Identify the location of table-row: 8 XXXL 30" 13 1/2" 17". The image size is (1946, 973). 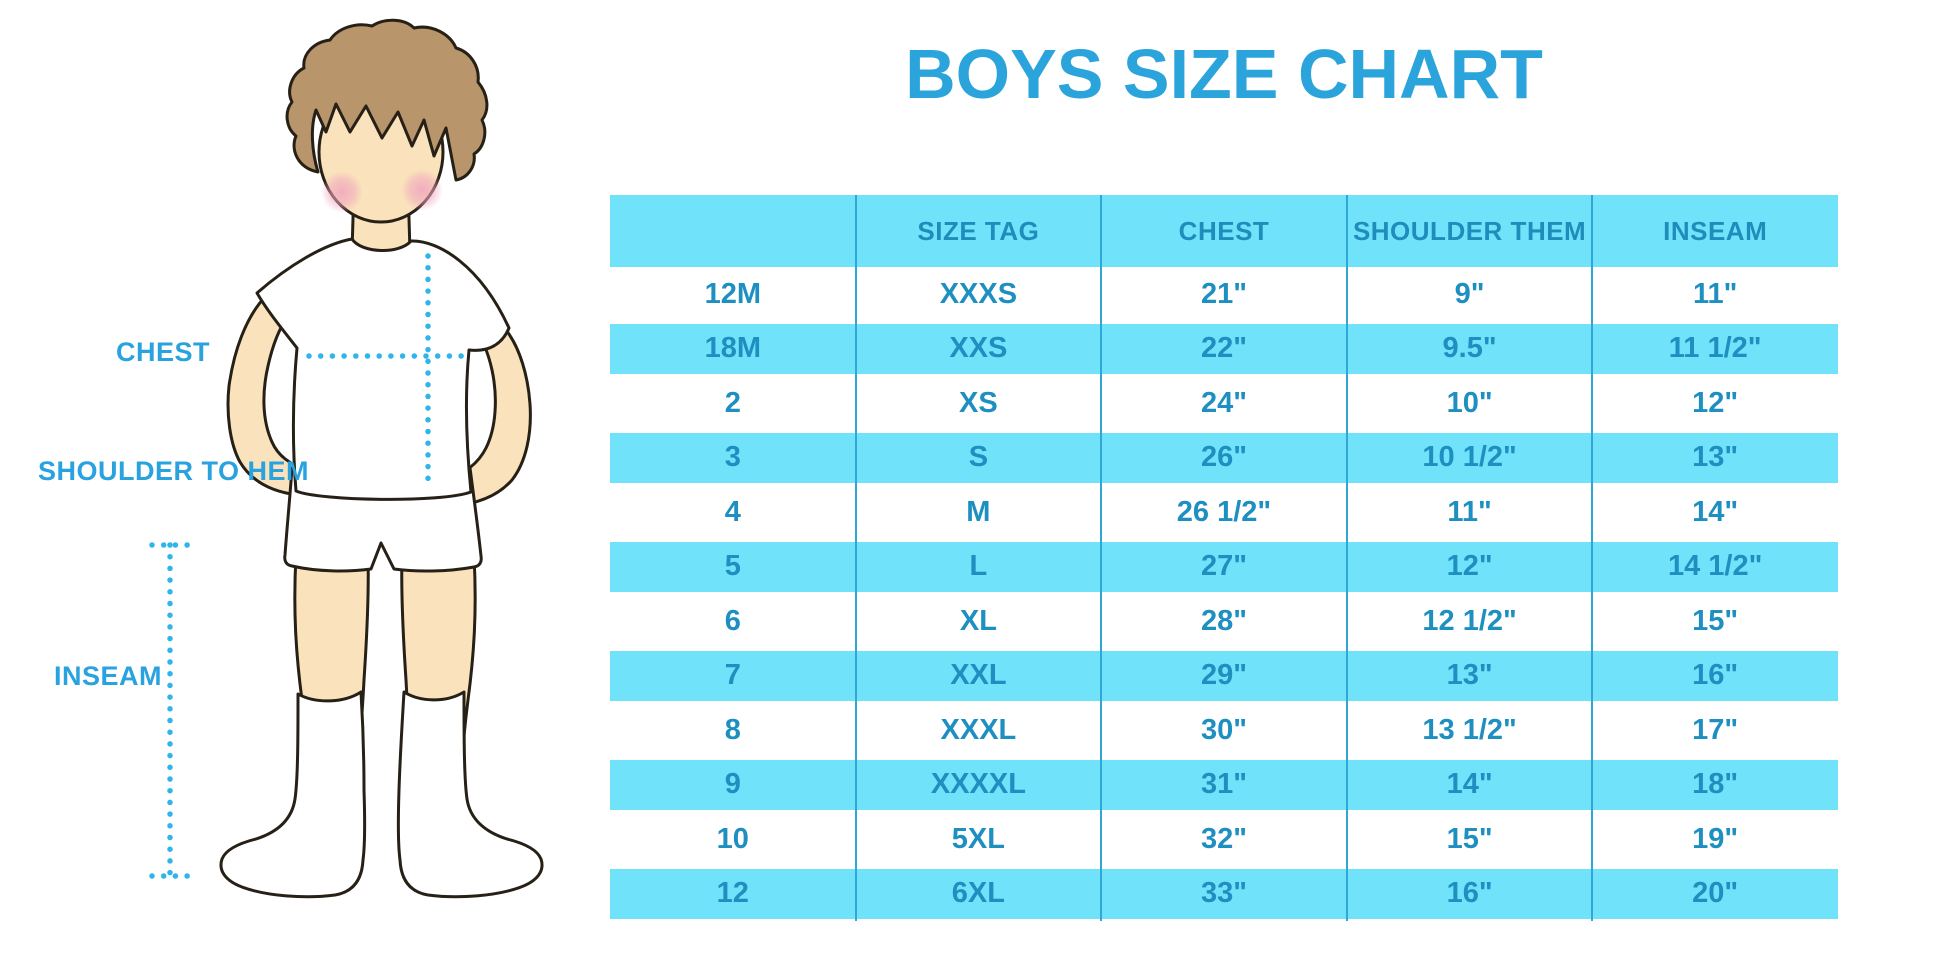
(1224, 730).